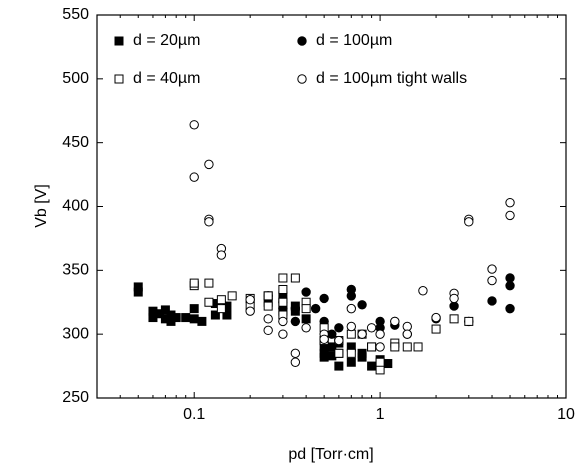 This screenshot has width=578, height=472. Describe the element at coordinates (75, 14) in the screenshot. I see `y-tick-label: 550` at that location.